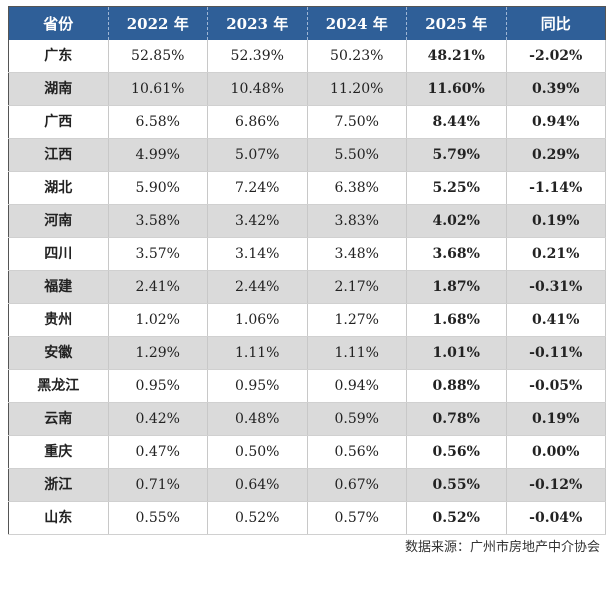 The image size is (614, 602). What do you see at coordinates (456, 320) in the screenshot?
I see `value-cell: 1.68%` at bounding box center [456, 320].